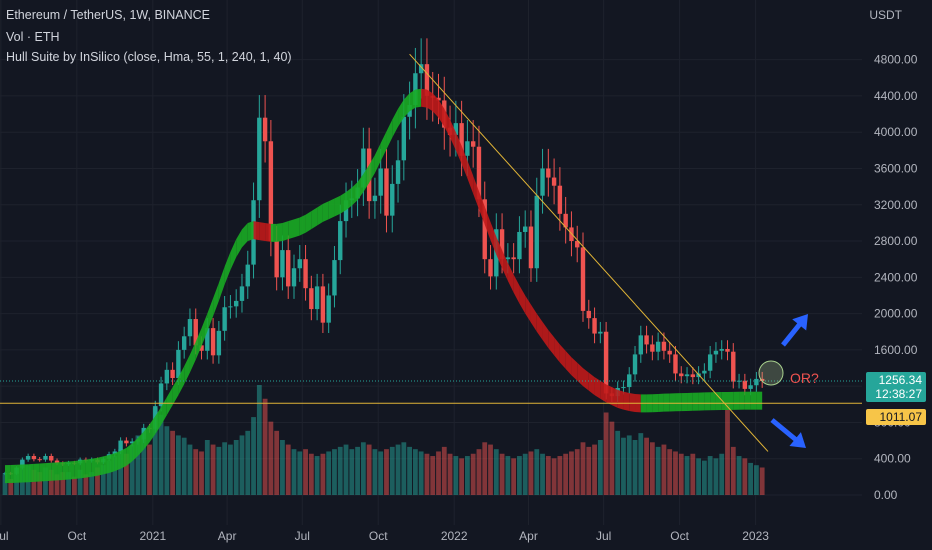 Image resolution: width=932 pixels, height=550 pixels. What do you see at coordinates (800, 322) in the screenshot?
I see `up-arrow-head` at bounding box center [800, 322].